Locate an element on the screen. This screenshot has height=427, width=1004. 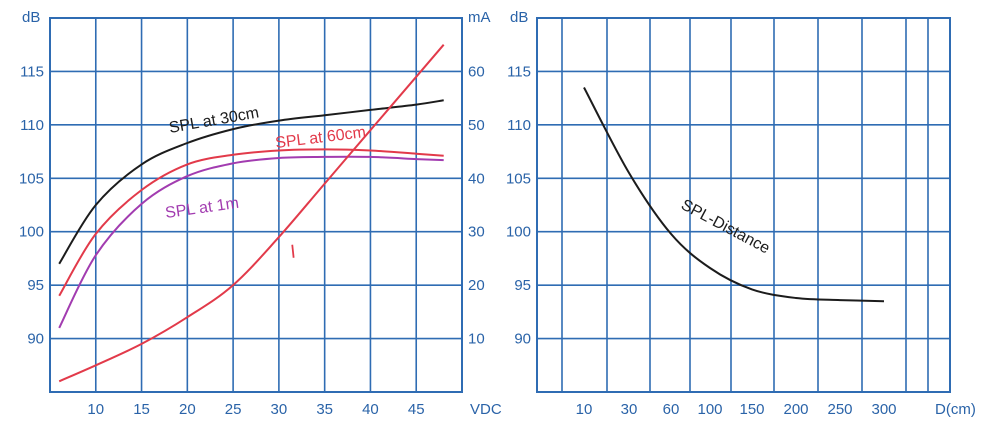
y-tick-label: 105 is located at coordinates (518, 178).